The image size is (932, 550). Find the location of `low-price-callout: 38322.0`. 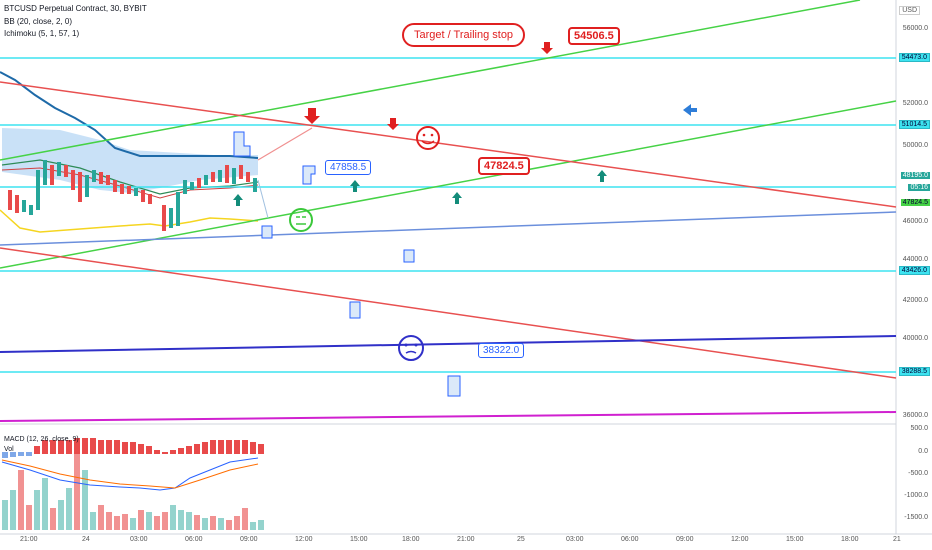

low-price-callout: 38322.0 is located at coordinates (501, 350).